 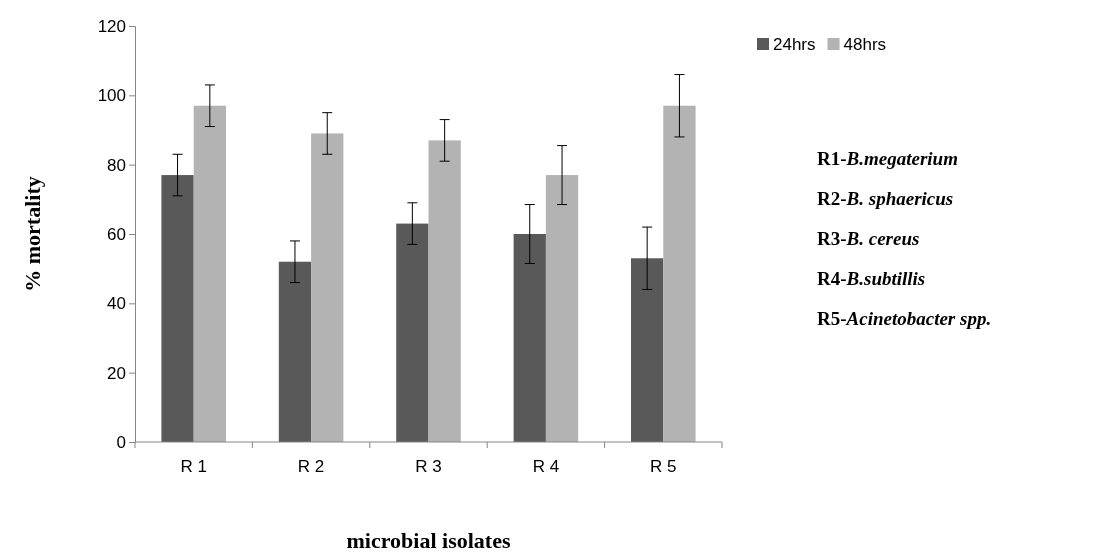 I want to click on x-tick-label: R 2, so click(x=311, y=466).